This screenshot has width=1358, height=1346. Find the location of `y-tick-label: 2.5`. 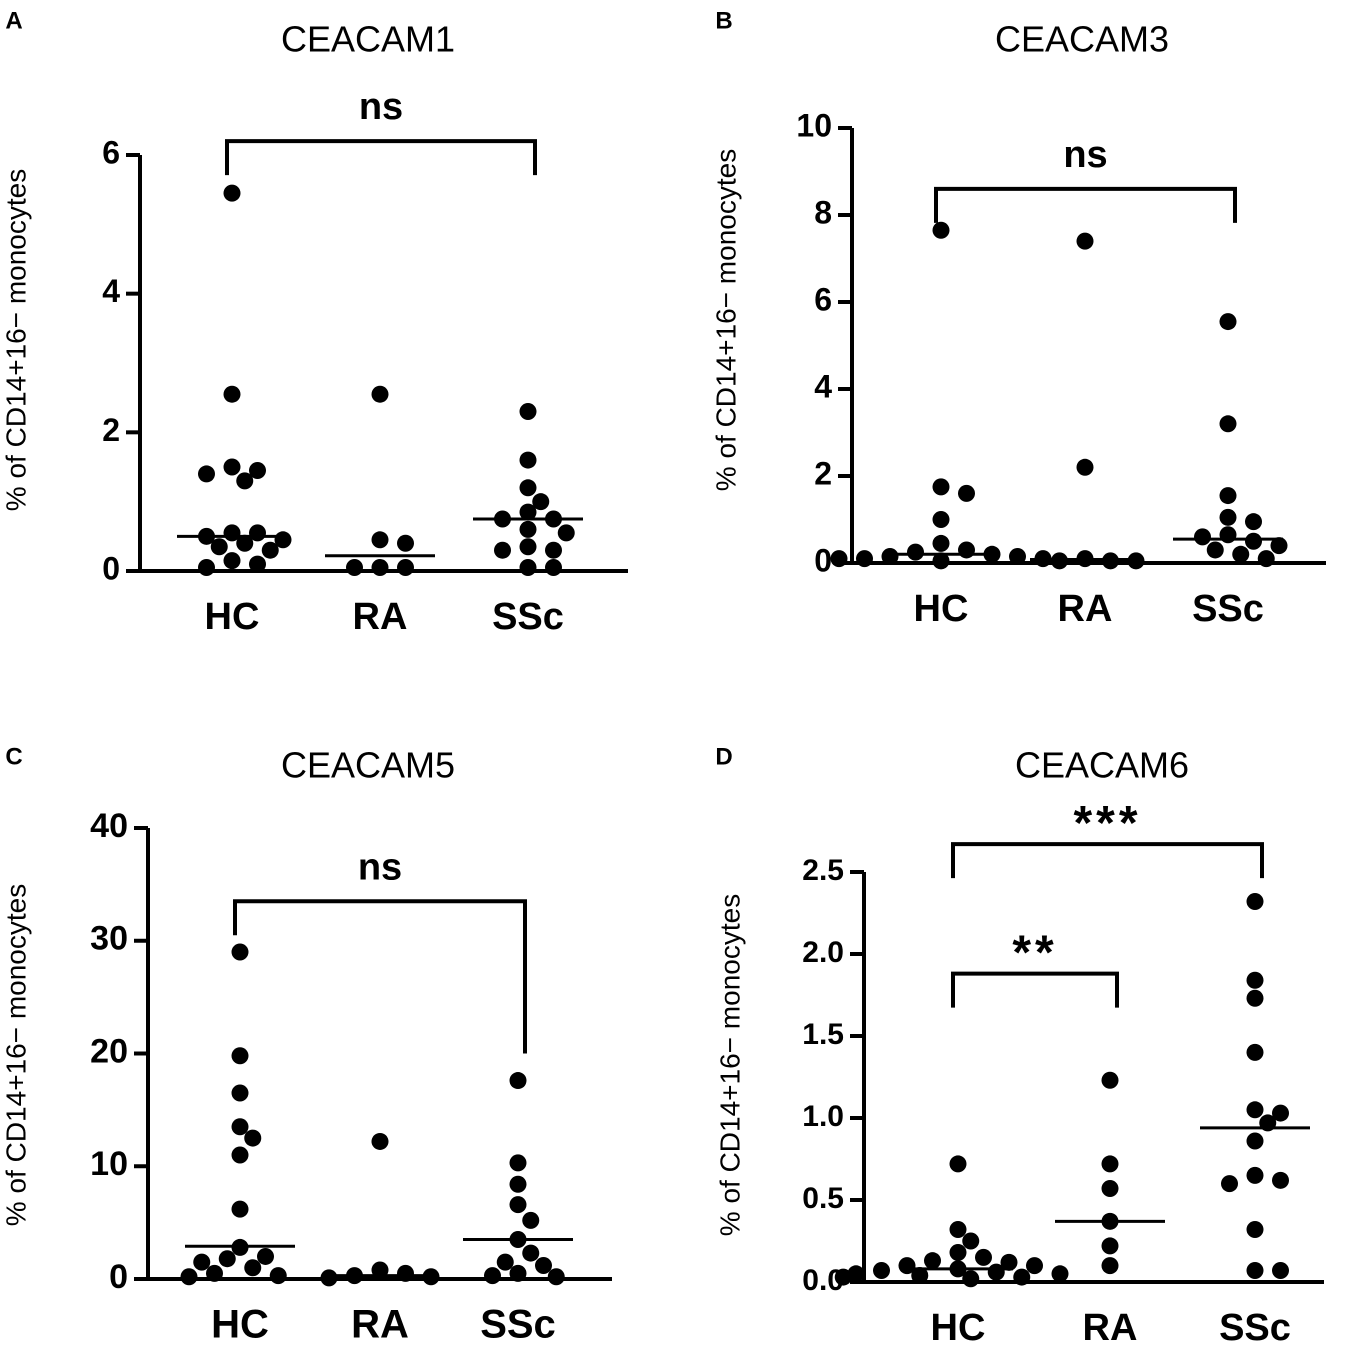

y-tick-label: 2.5 is located at coordinates (823, 870).